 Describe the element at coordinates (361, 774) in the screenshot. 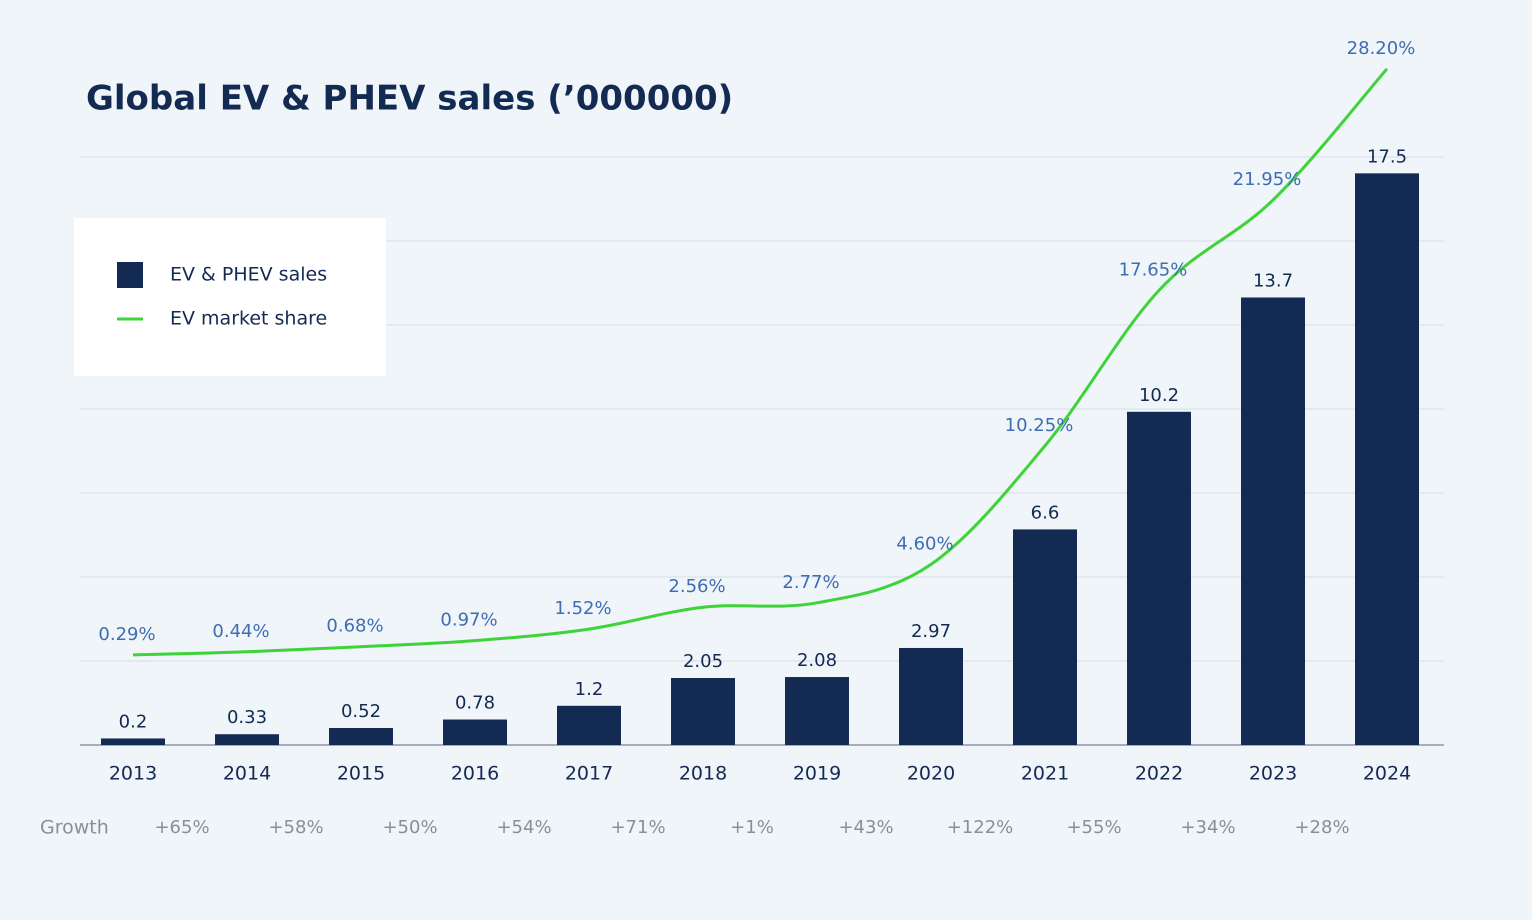

I see `x-tick-label: 2015` at that location.